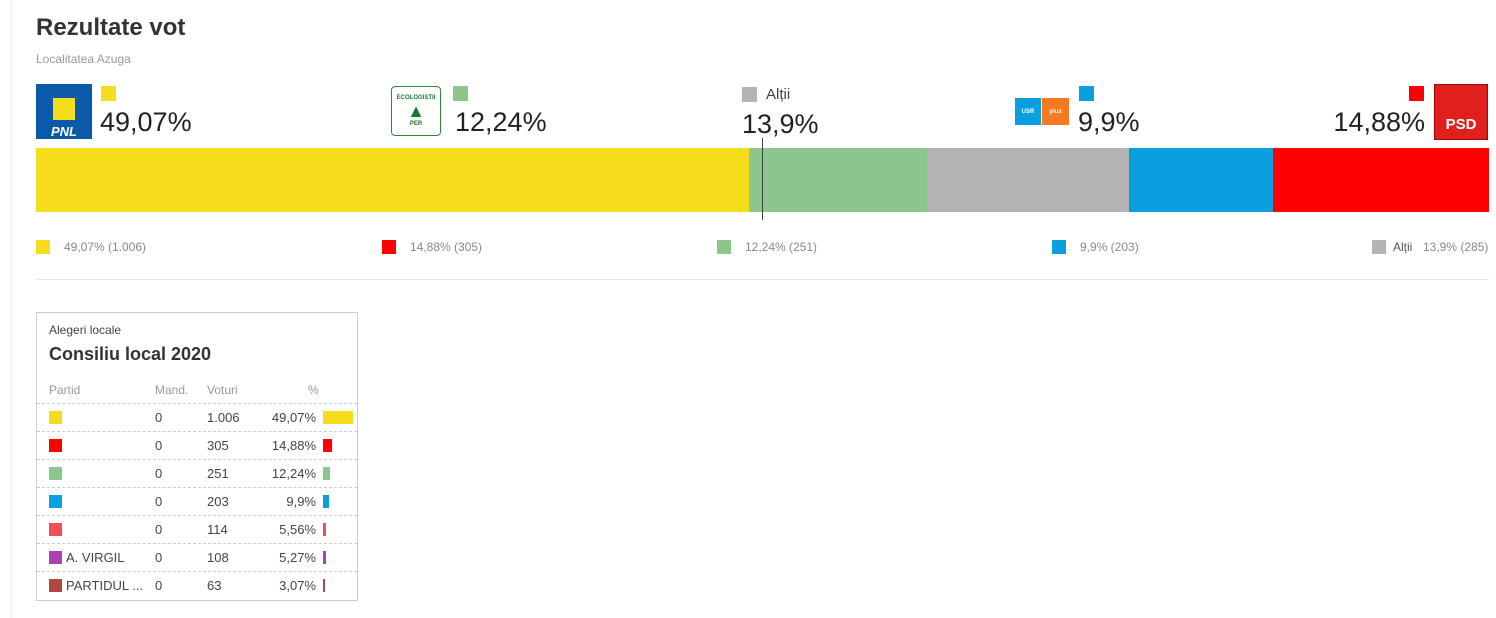 This screenshot has height=618, width=1496. Describe the element at coordinates (218, 557) in the screenshot. I see `votes: 108` at that location.